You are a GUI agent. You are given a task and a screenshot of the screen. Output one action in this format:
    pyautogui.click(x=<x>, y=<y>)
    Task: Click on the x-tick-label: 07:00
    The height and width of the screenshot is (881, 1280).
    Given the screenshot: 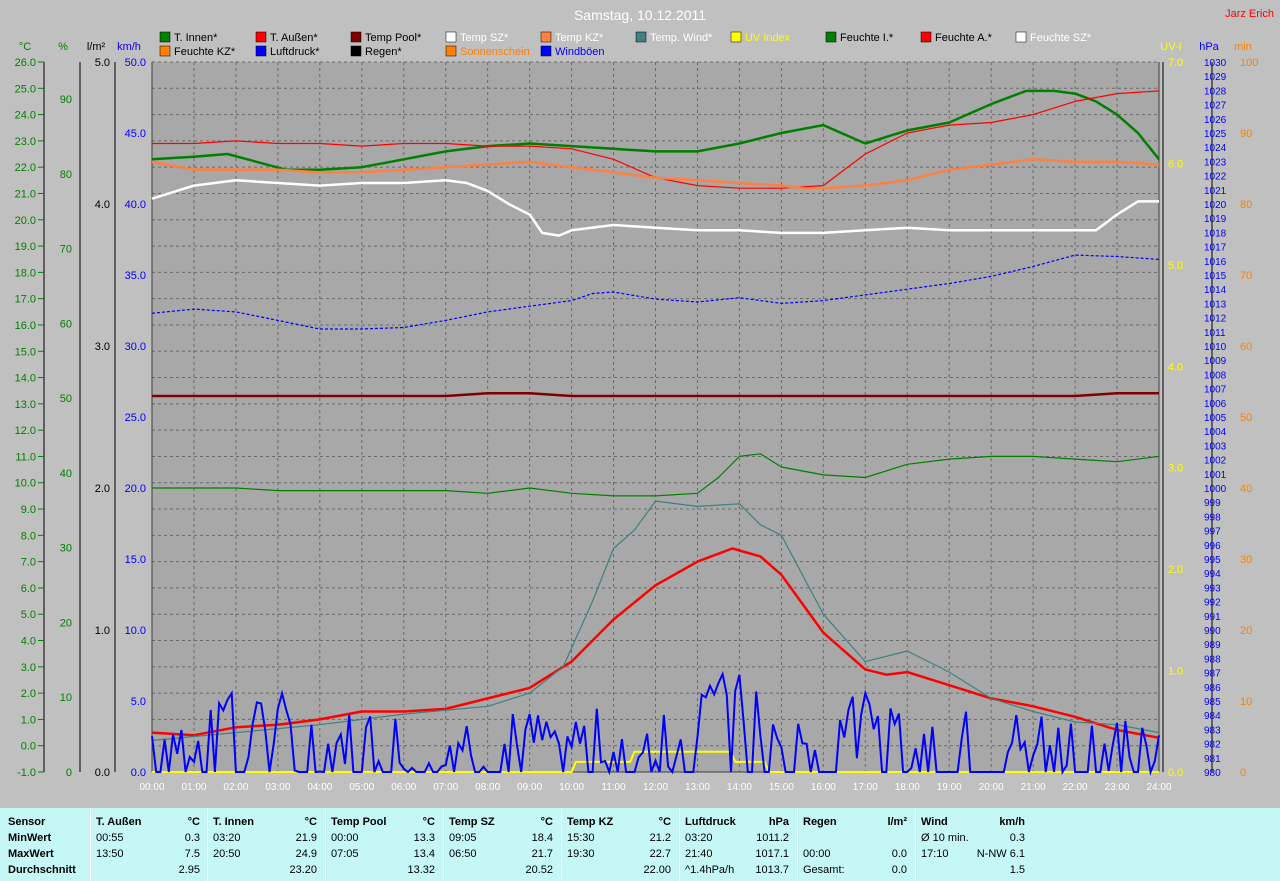 What is the action you would take?
    pyautogui.click(x=445, y=787)
    